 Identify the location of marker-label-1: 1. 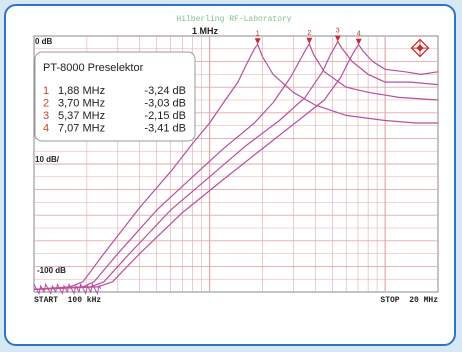
(258, 33).